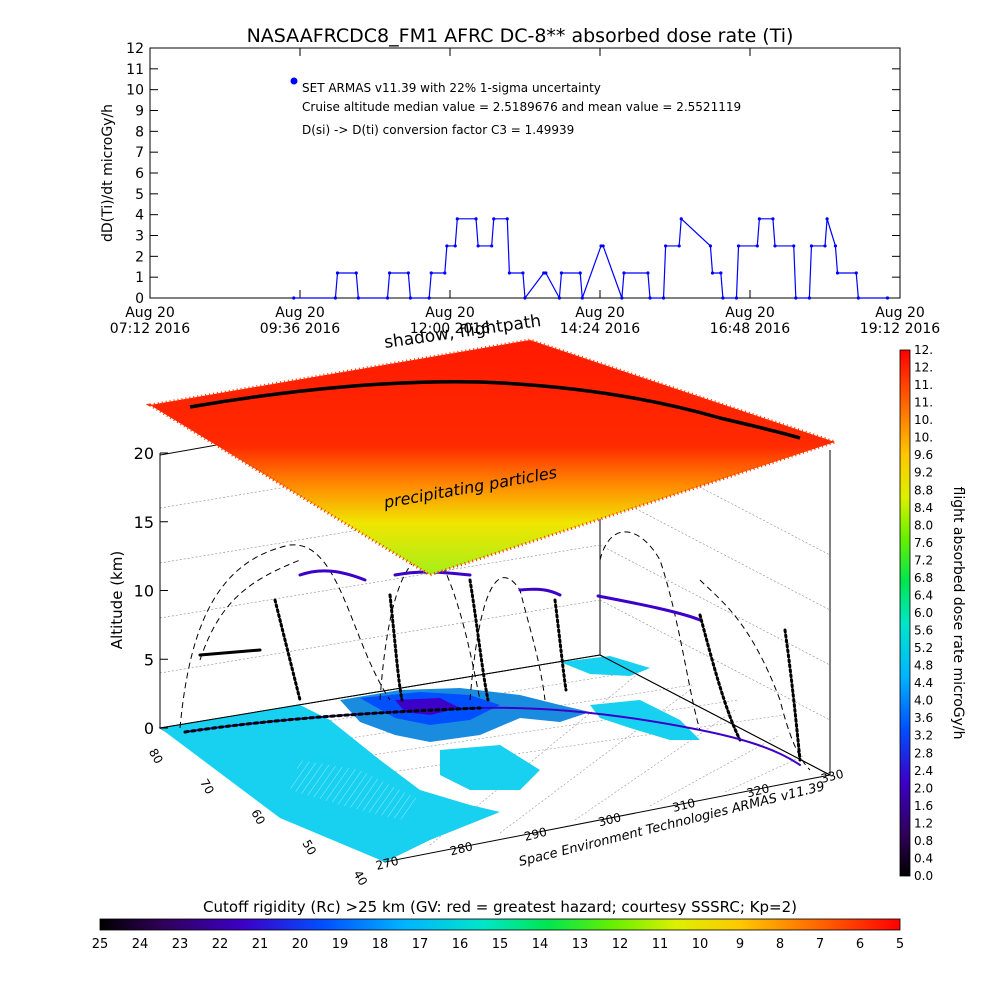  Describe the element at coordinates (780, 944) in the screenshot. I see `rigidity-tick-label: 8` at that location.